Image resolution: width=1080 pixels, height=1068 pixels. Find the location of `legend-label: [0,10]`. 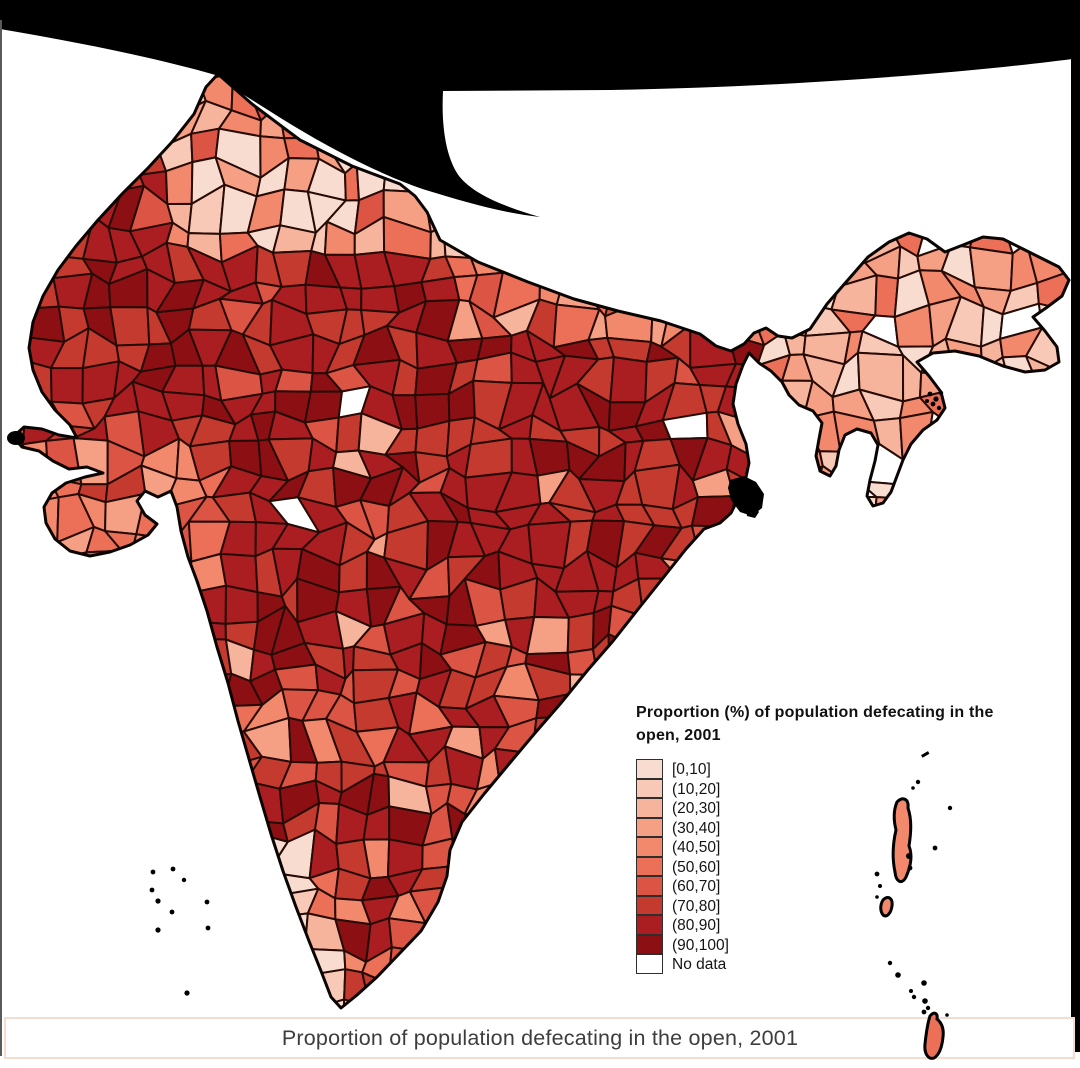

legend-label: [0,10] is located at coordinates (691, 769).